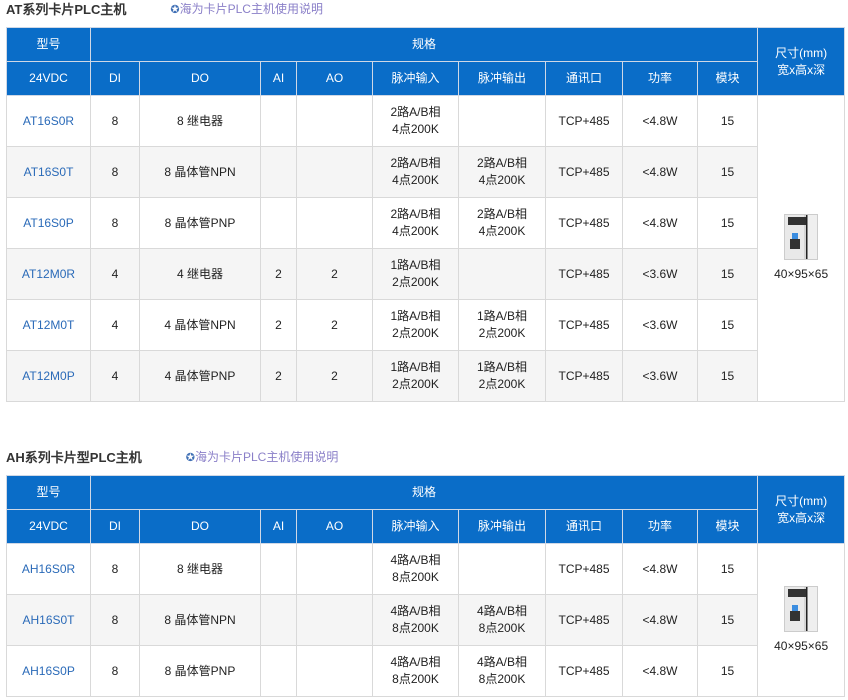 The width and height of the screenshot is (848, 700). I want to click on table-cell: 4路A/B相 8点200K, so click(415, 569).